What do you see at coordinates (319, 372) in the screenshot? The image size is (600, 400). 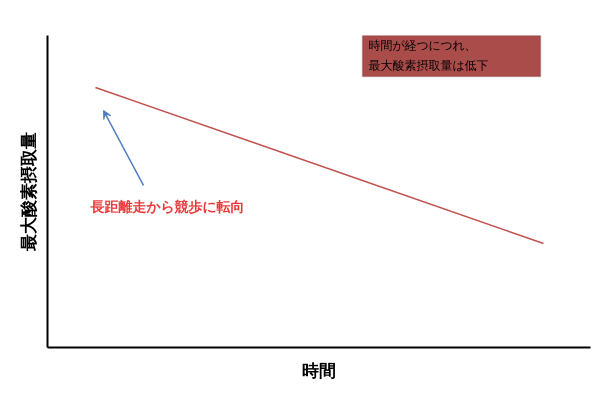 I see `x-axis-title: 時間` at bounding box center [319, 372].